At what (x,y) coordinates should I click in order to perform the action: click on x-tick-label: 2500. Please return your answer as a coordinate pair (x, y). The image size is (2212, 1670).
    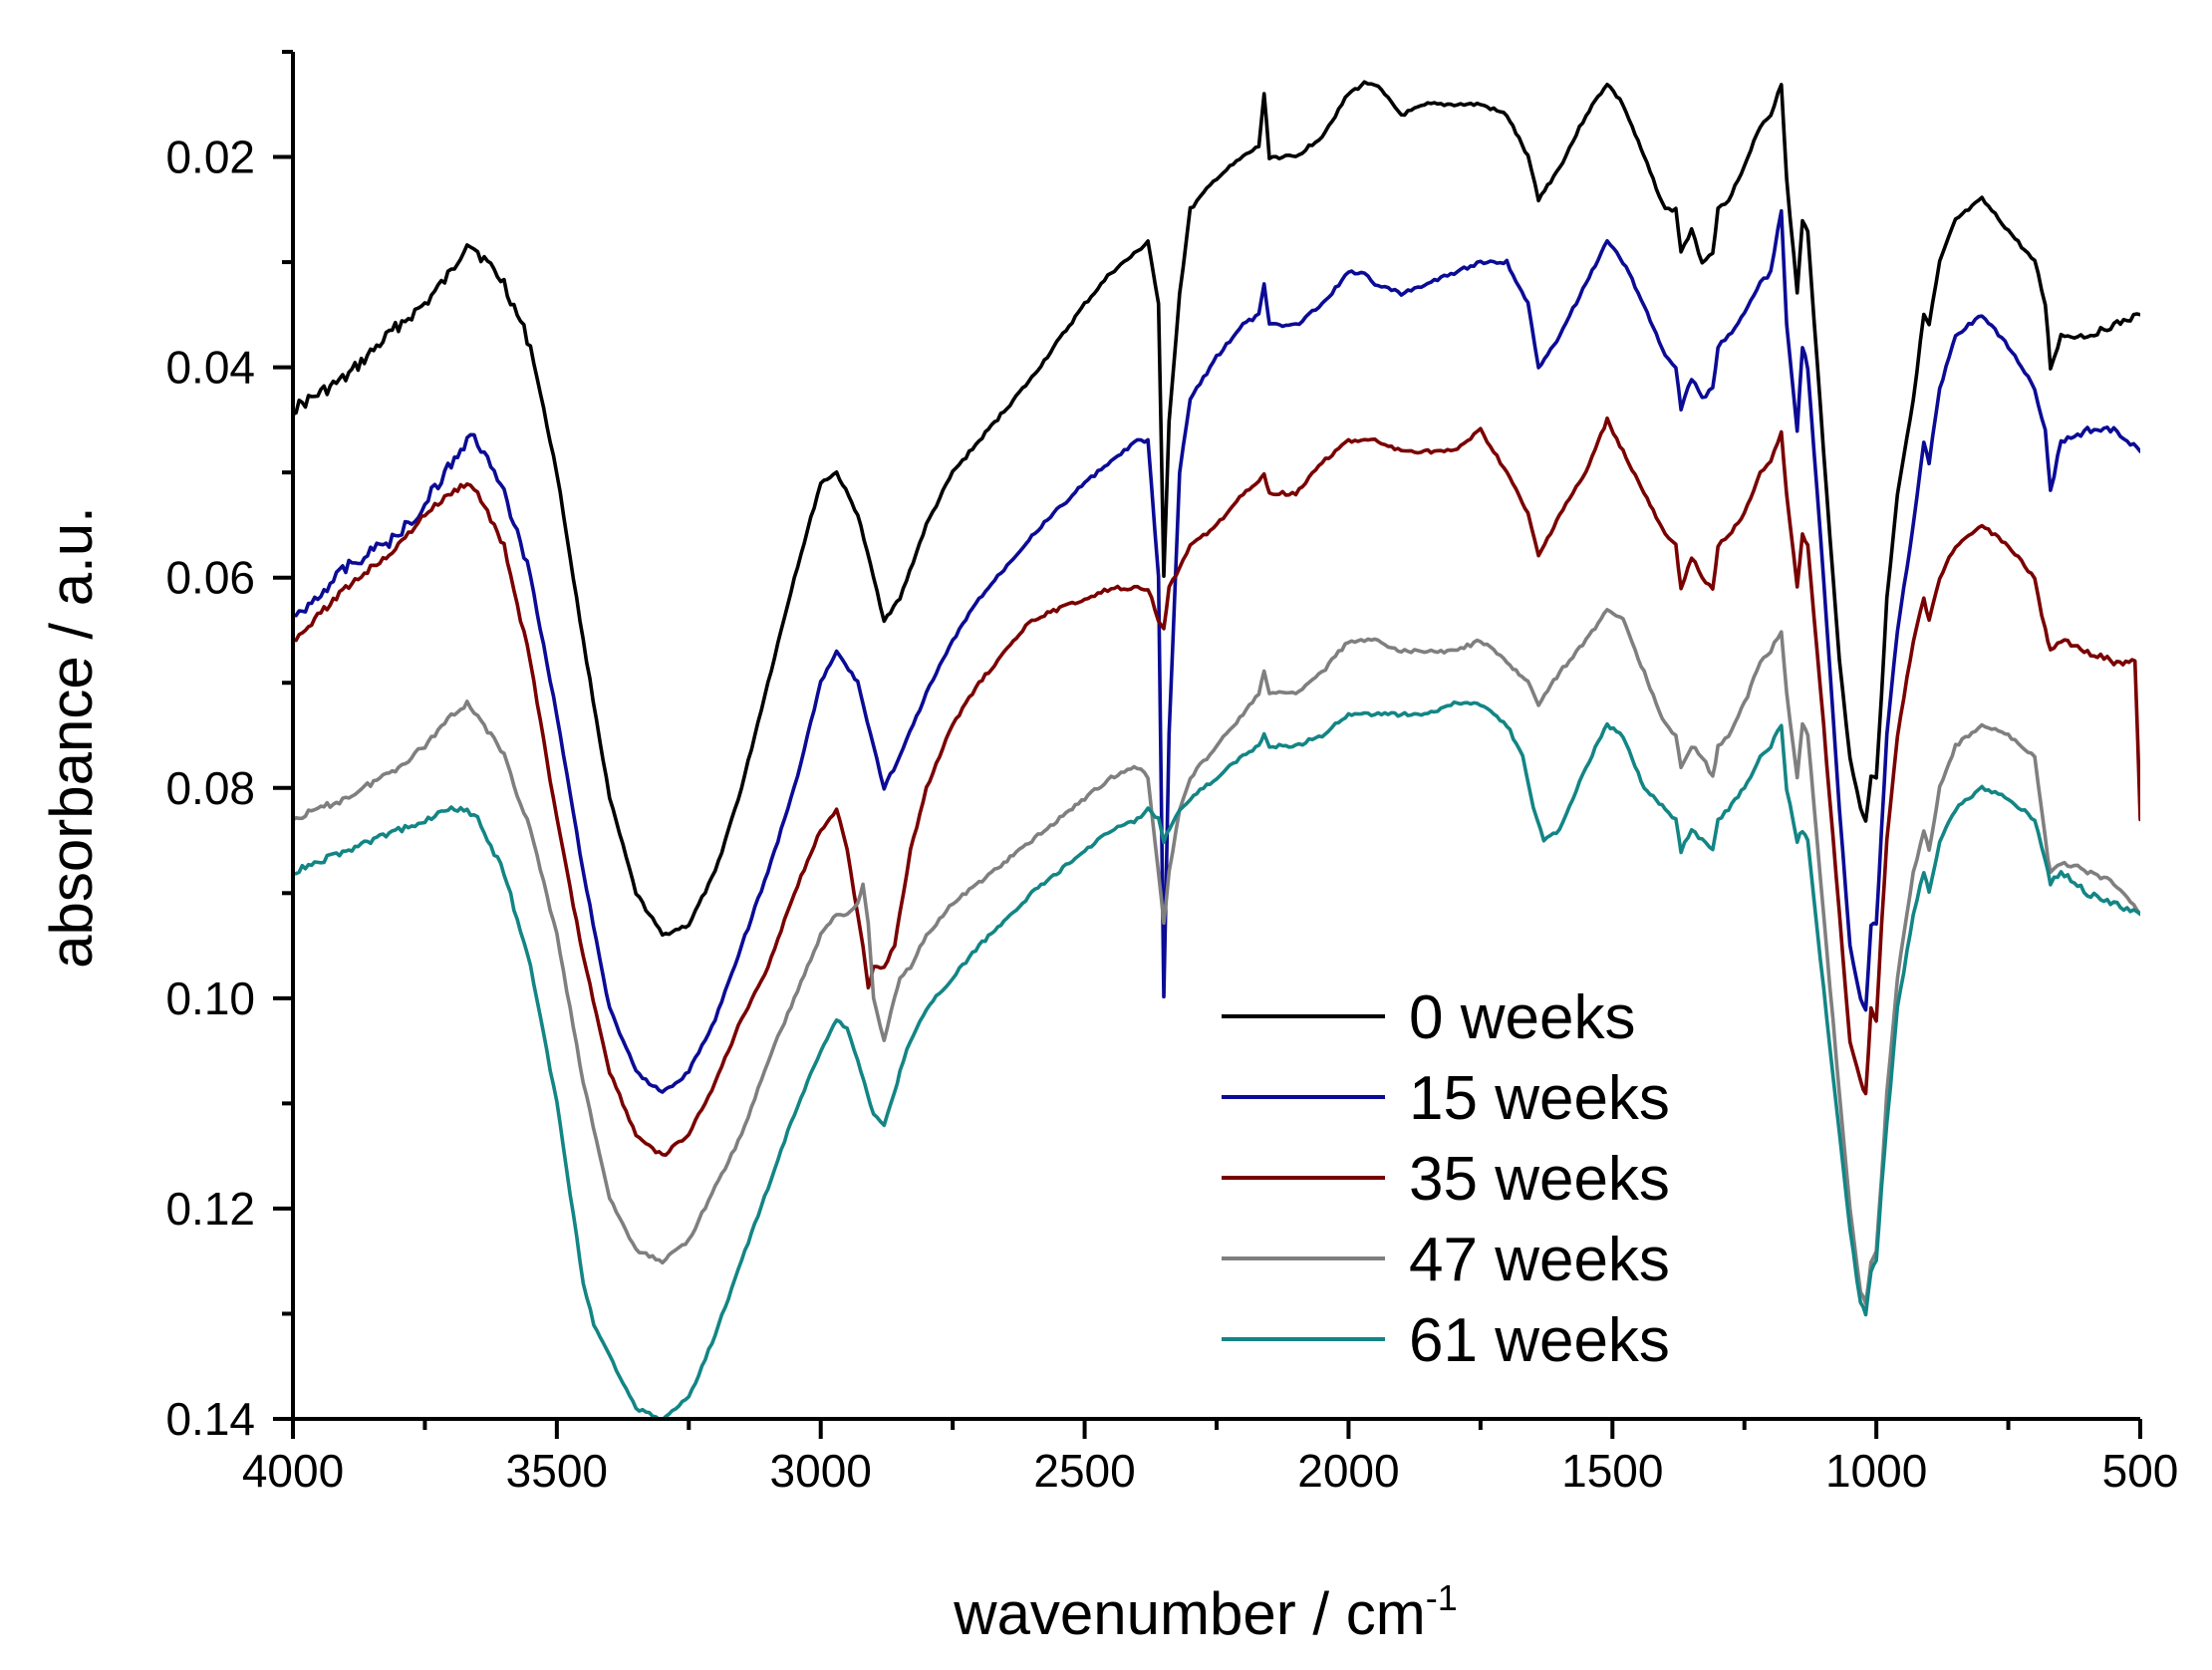
    Looking at the image, I should click on (1084, 1471).